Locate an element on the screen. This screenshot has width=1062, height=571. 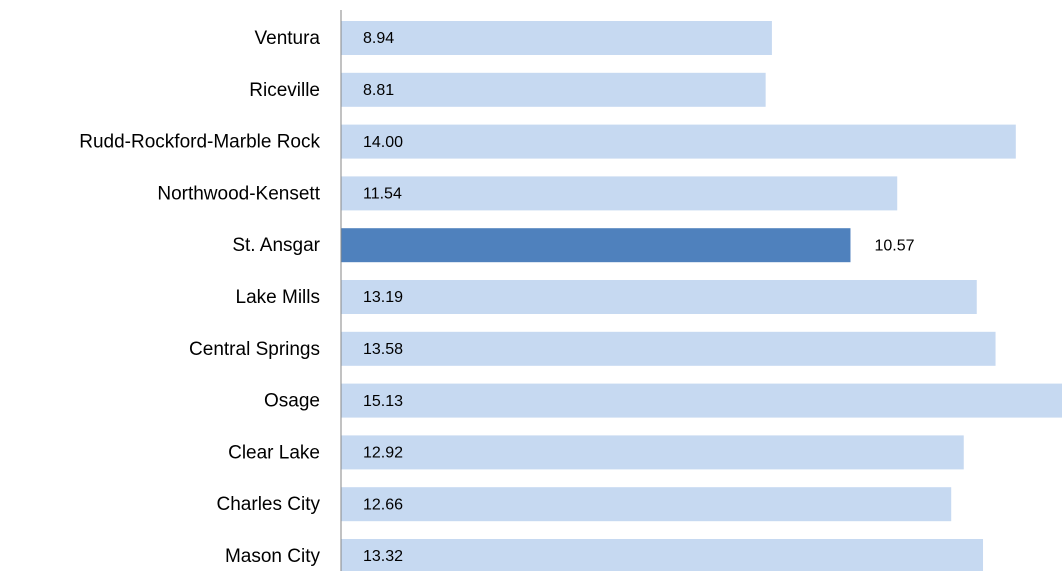
value-label: 12.66 is located at coordinates (383, 504).